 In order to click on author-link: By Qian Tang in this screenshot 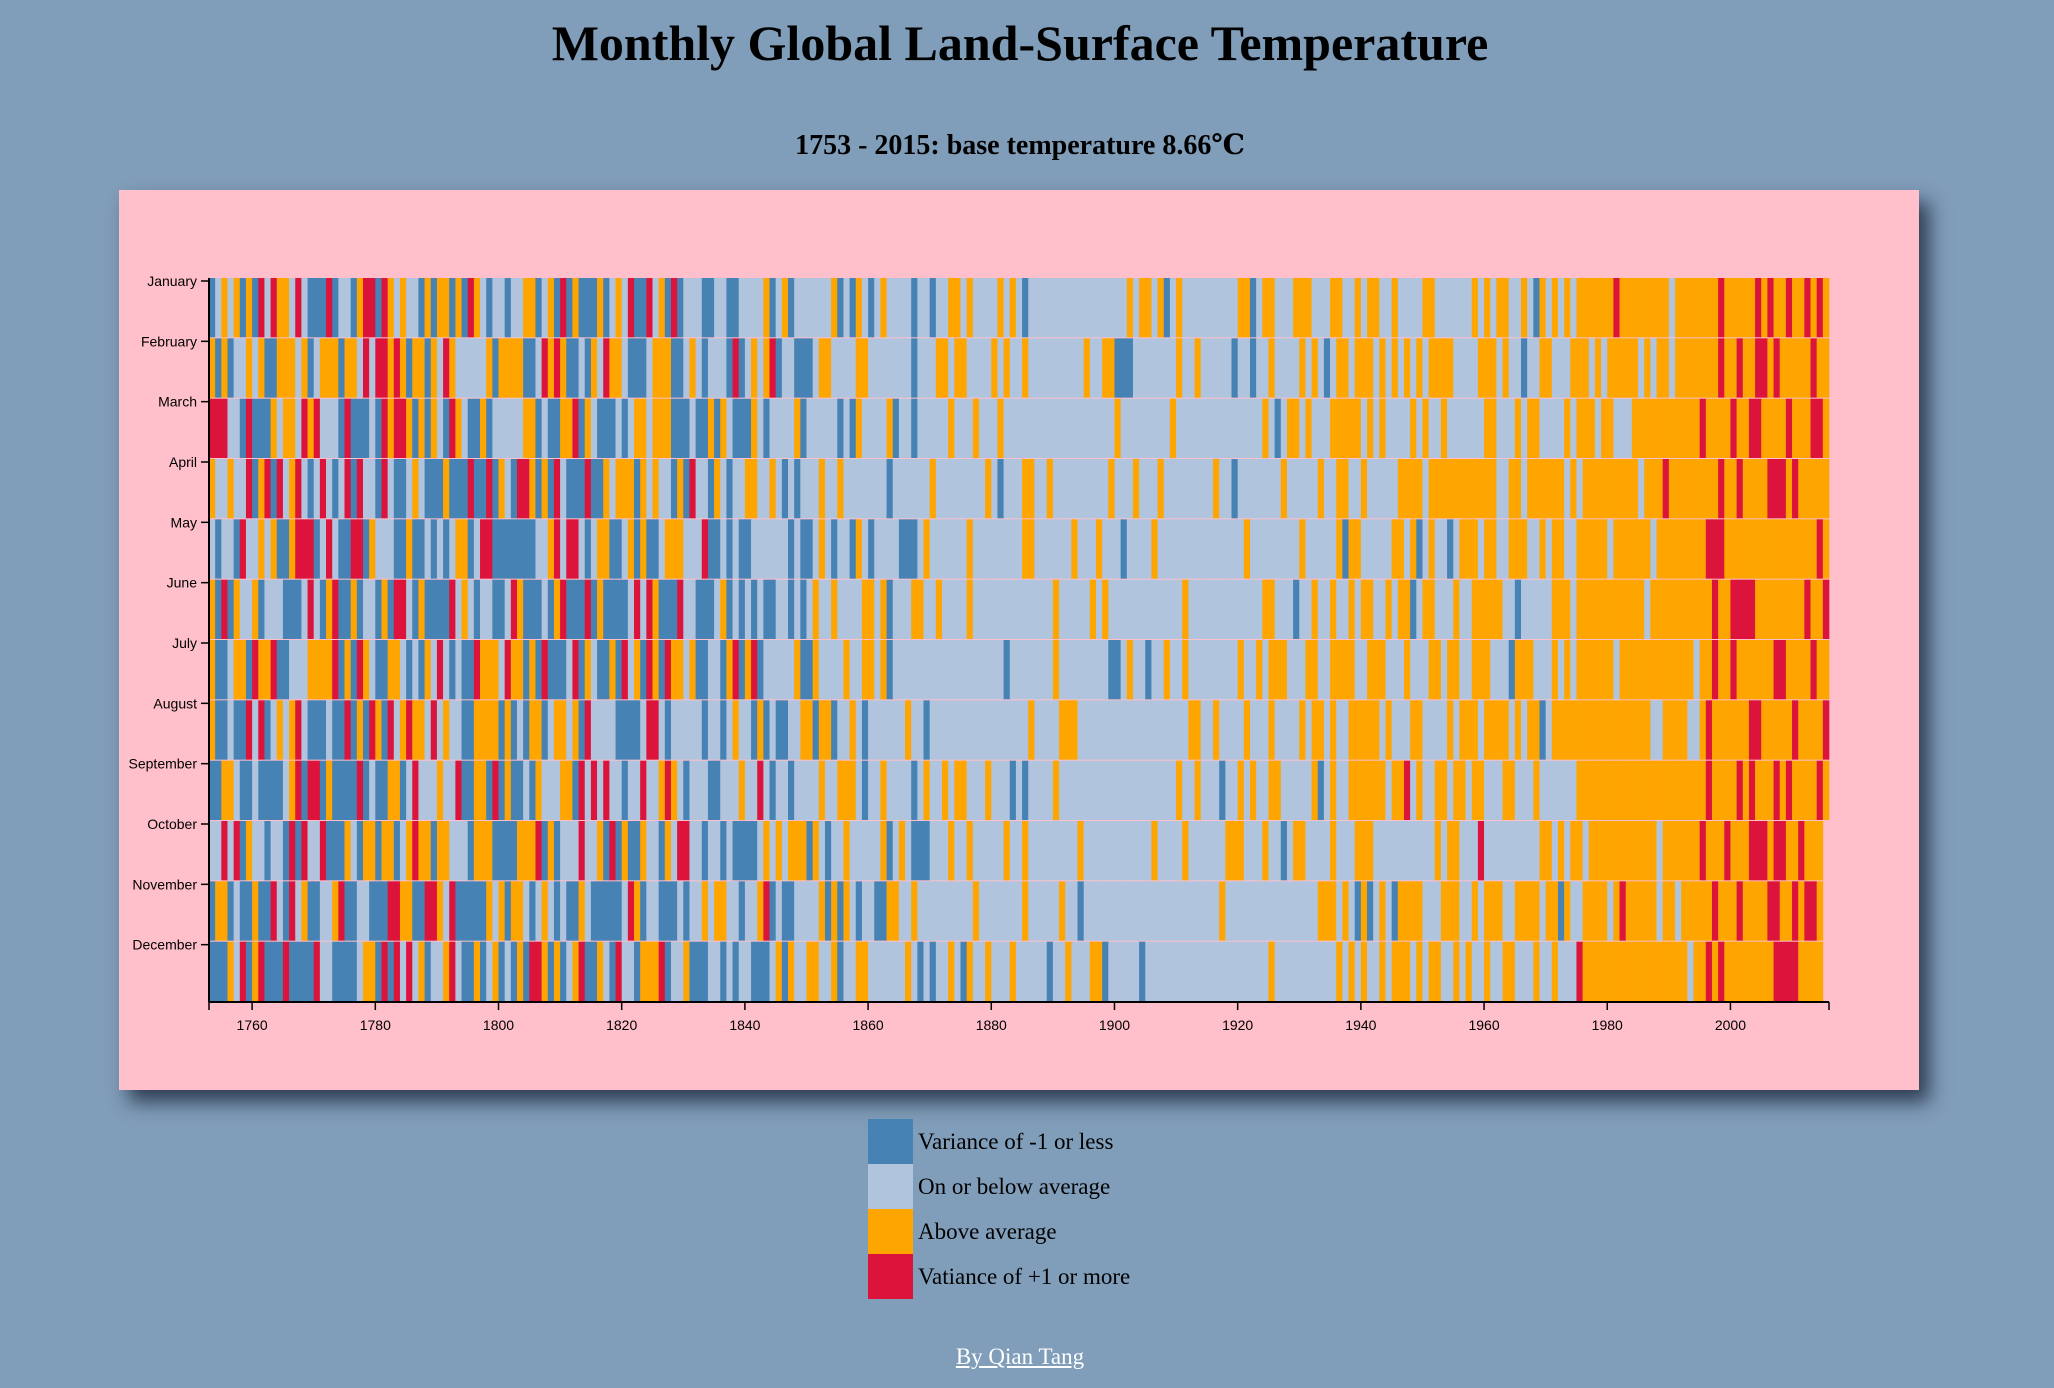, I will do `click(1020, 1356)`.